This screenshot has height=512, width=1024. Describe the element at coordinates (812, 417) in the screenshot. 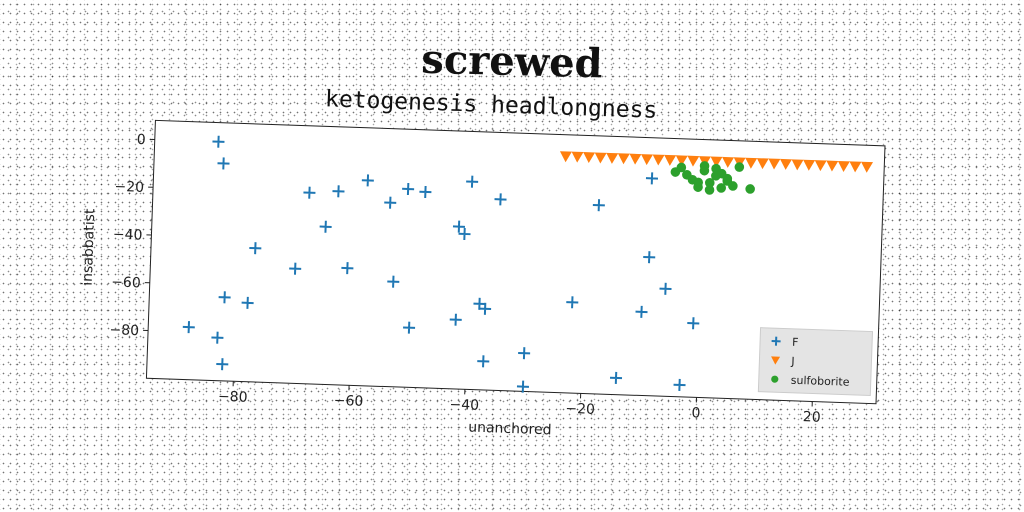

I see `x-tick-label: 20` at that location.